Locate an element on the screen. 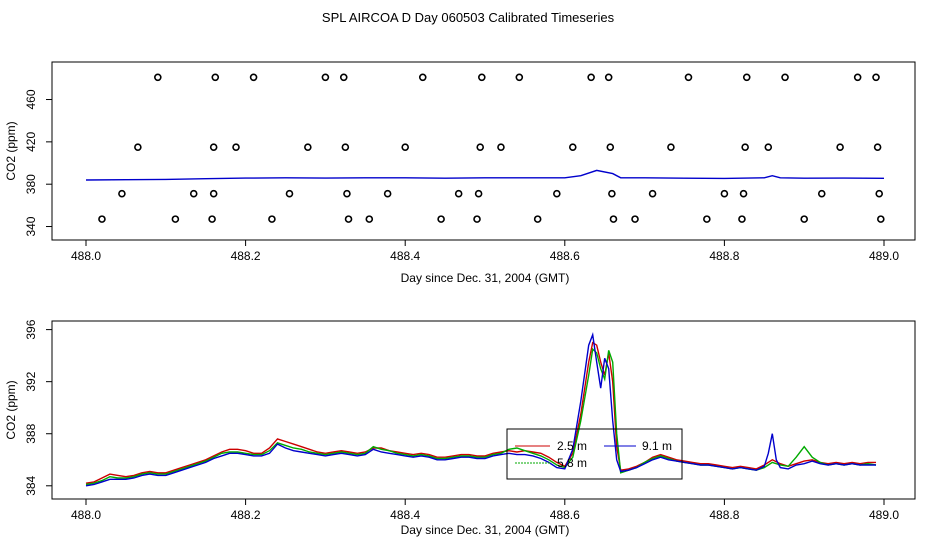  top-x-axis-label: Day since Dec. 31, 2004 (GMT) is located at coordinates (485, 278).